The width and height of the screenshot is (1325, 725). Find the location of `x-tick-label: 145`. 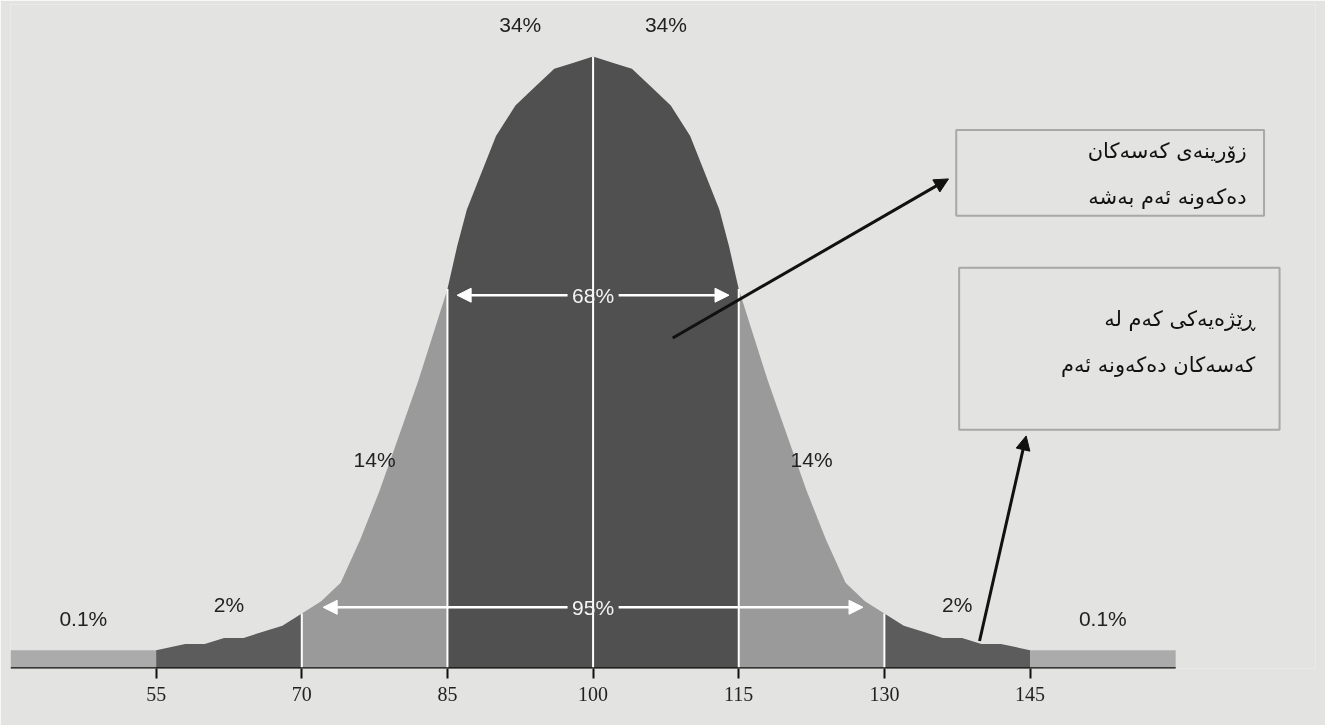

x-tick-label: 145 is located at coordinates (1030, 693).